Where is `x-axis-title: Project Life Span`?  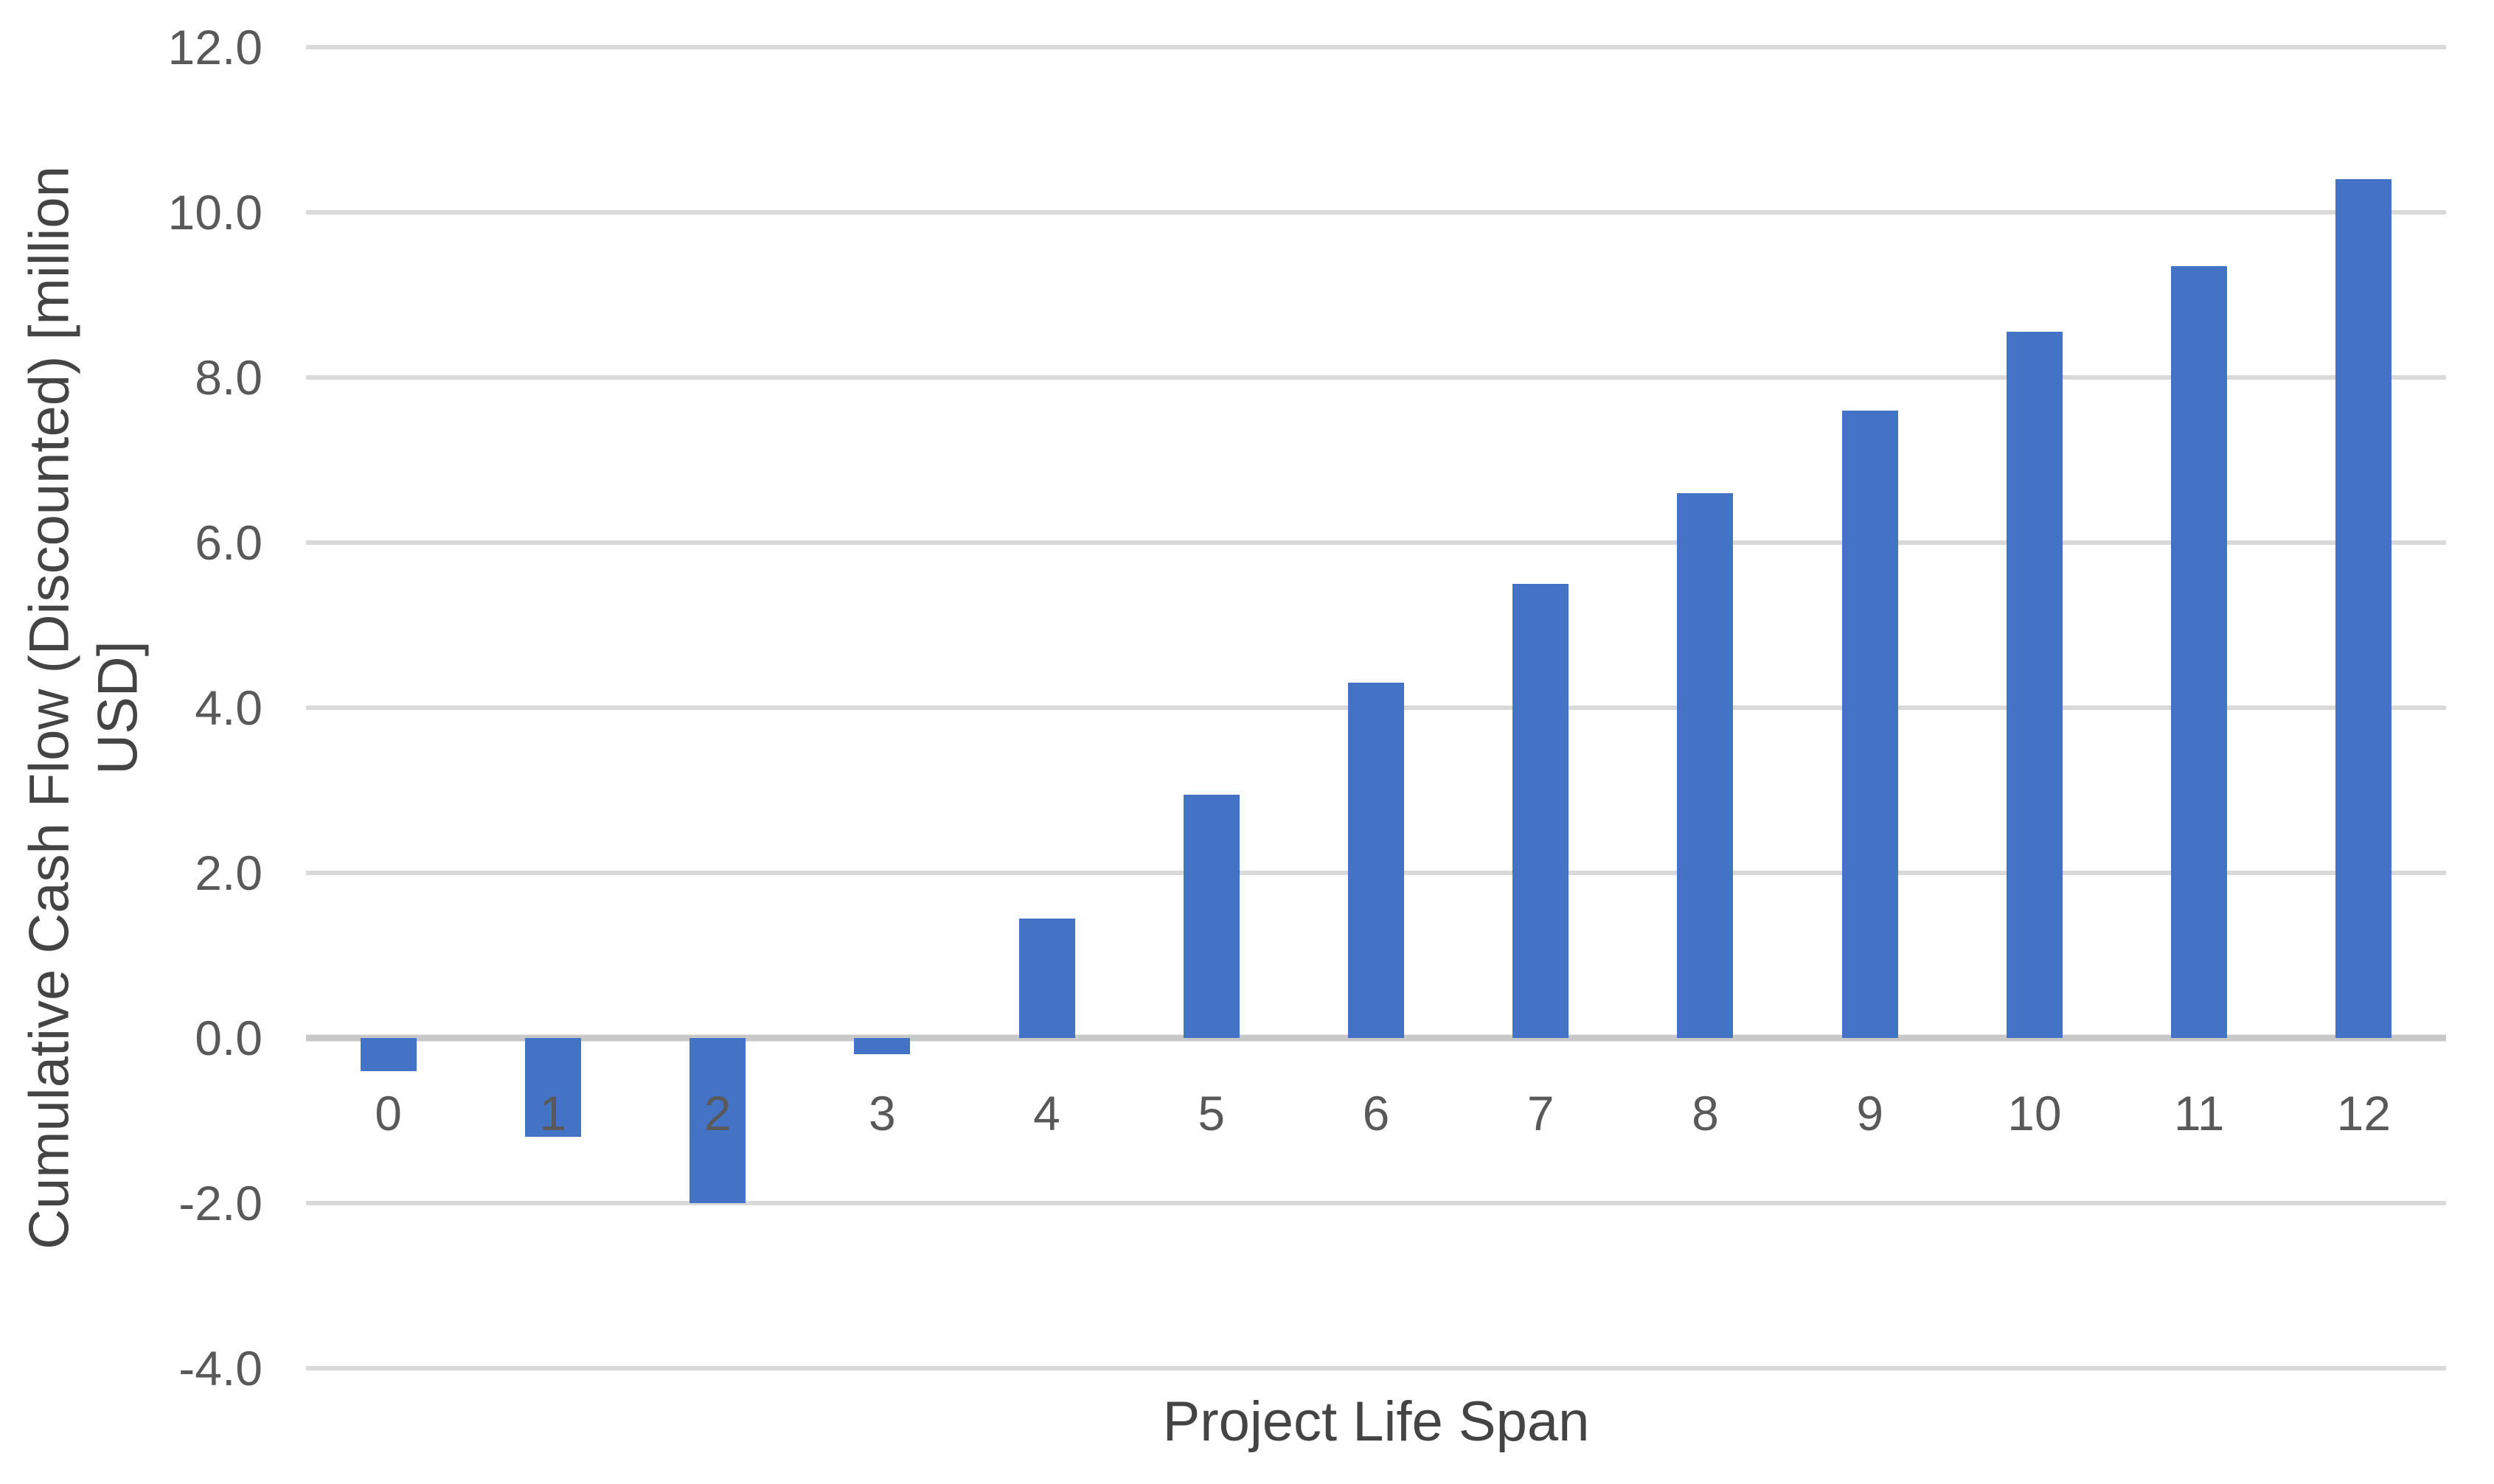
x-axis-title: Project Life Span is located at coordinates (1376, 1422).